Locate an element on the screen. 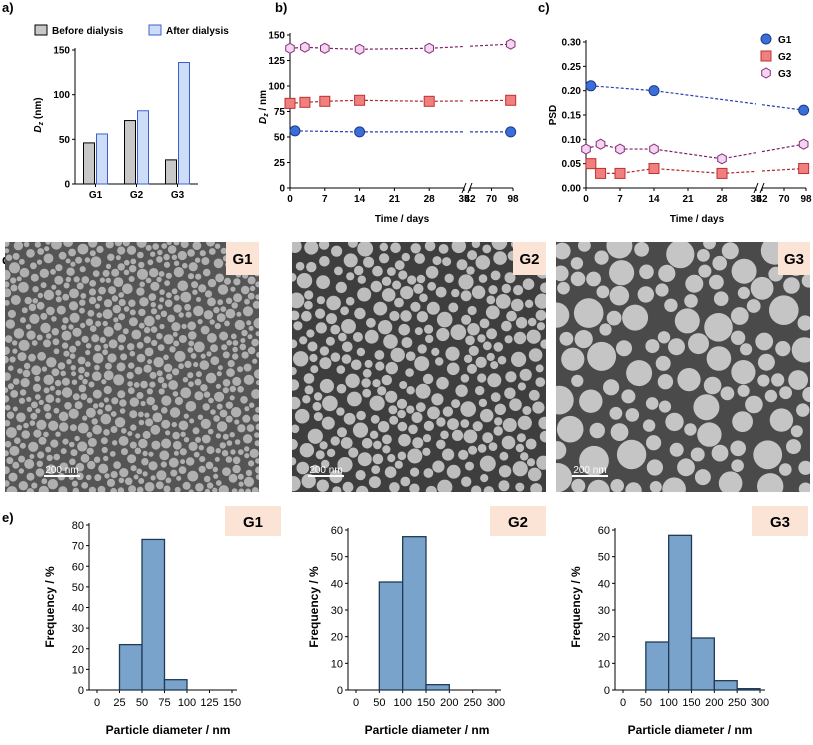 The height and width of the screenshot is (745, 813). sem-tag-g2 is located at coordinates (529, 258).